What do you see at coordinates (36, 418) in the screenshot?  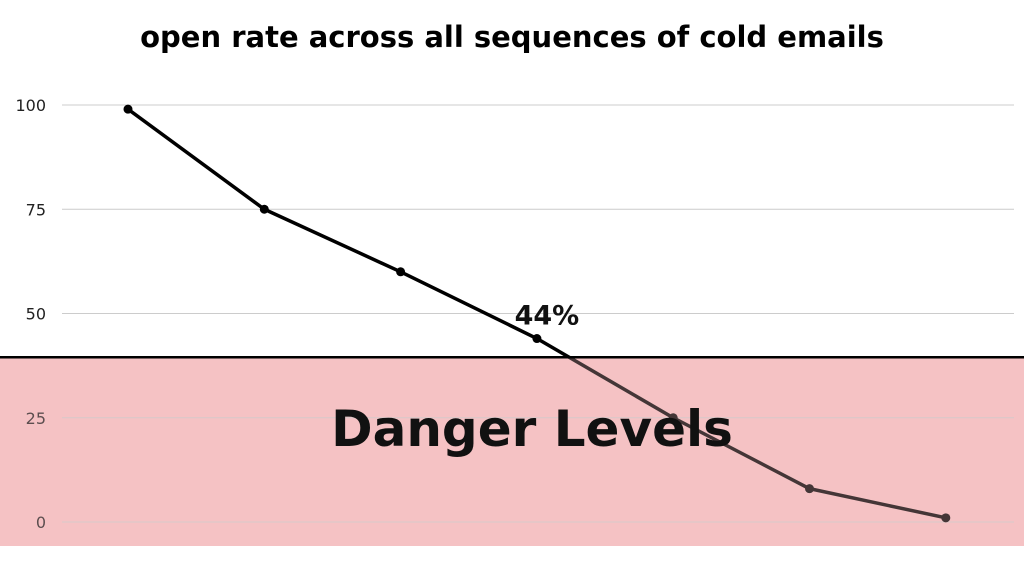 I see `y-tick-label: 25` at bounding box center [36, 418].